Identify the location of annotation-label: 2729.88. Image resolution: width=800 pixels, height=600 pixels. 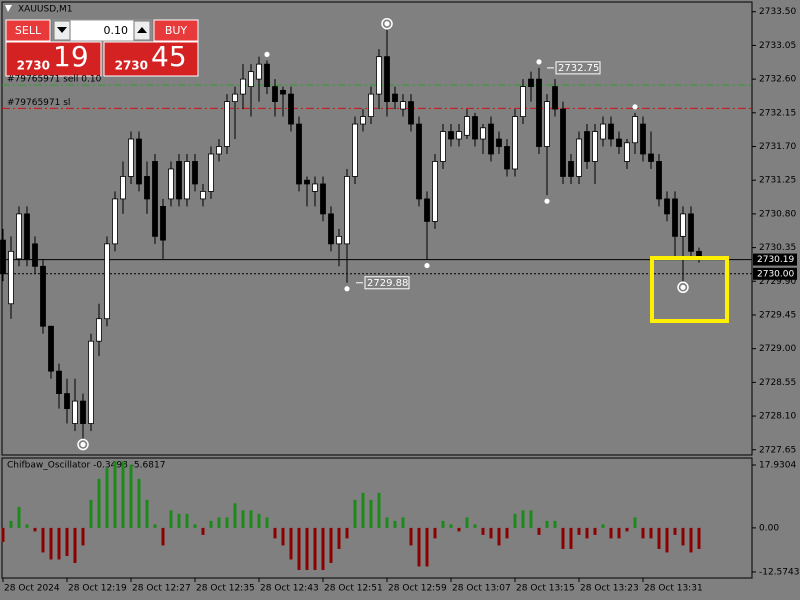
(387, 283).